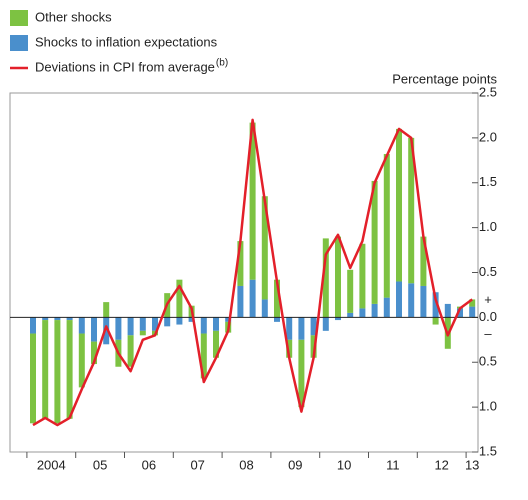  I want to click on legend-label: Other shocks, so click(73, 16).